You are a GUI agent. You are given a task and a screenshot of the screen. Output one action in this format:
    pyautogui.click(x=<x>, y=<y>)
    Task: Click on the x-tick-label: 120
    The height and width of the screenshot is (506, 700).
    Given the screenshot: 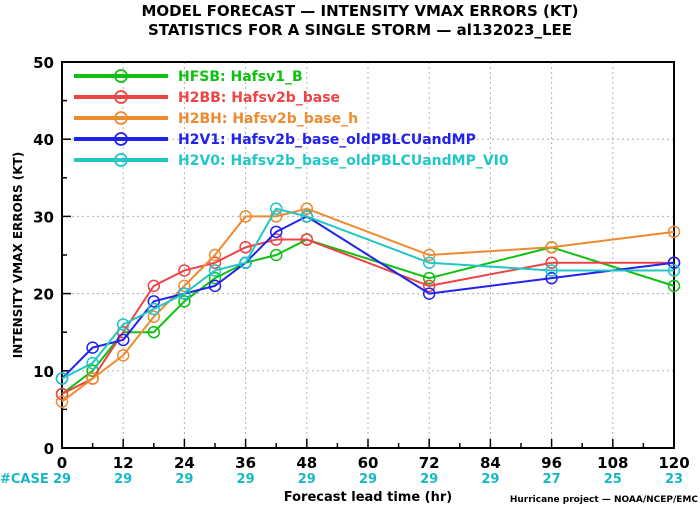 What is the action you would take?
    pyautogui.click(x=673, y=463)
    